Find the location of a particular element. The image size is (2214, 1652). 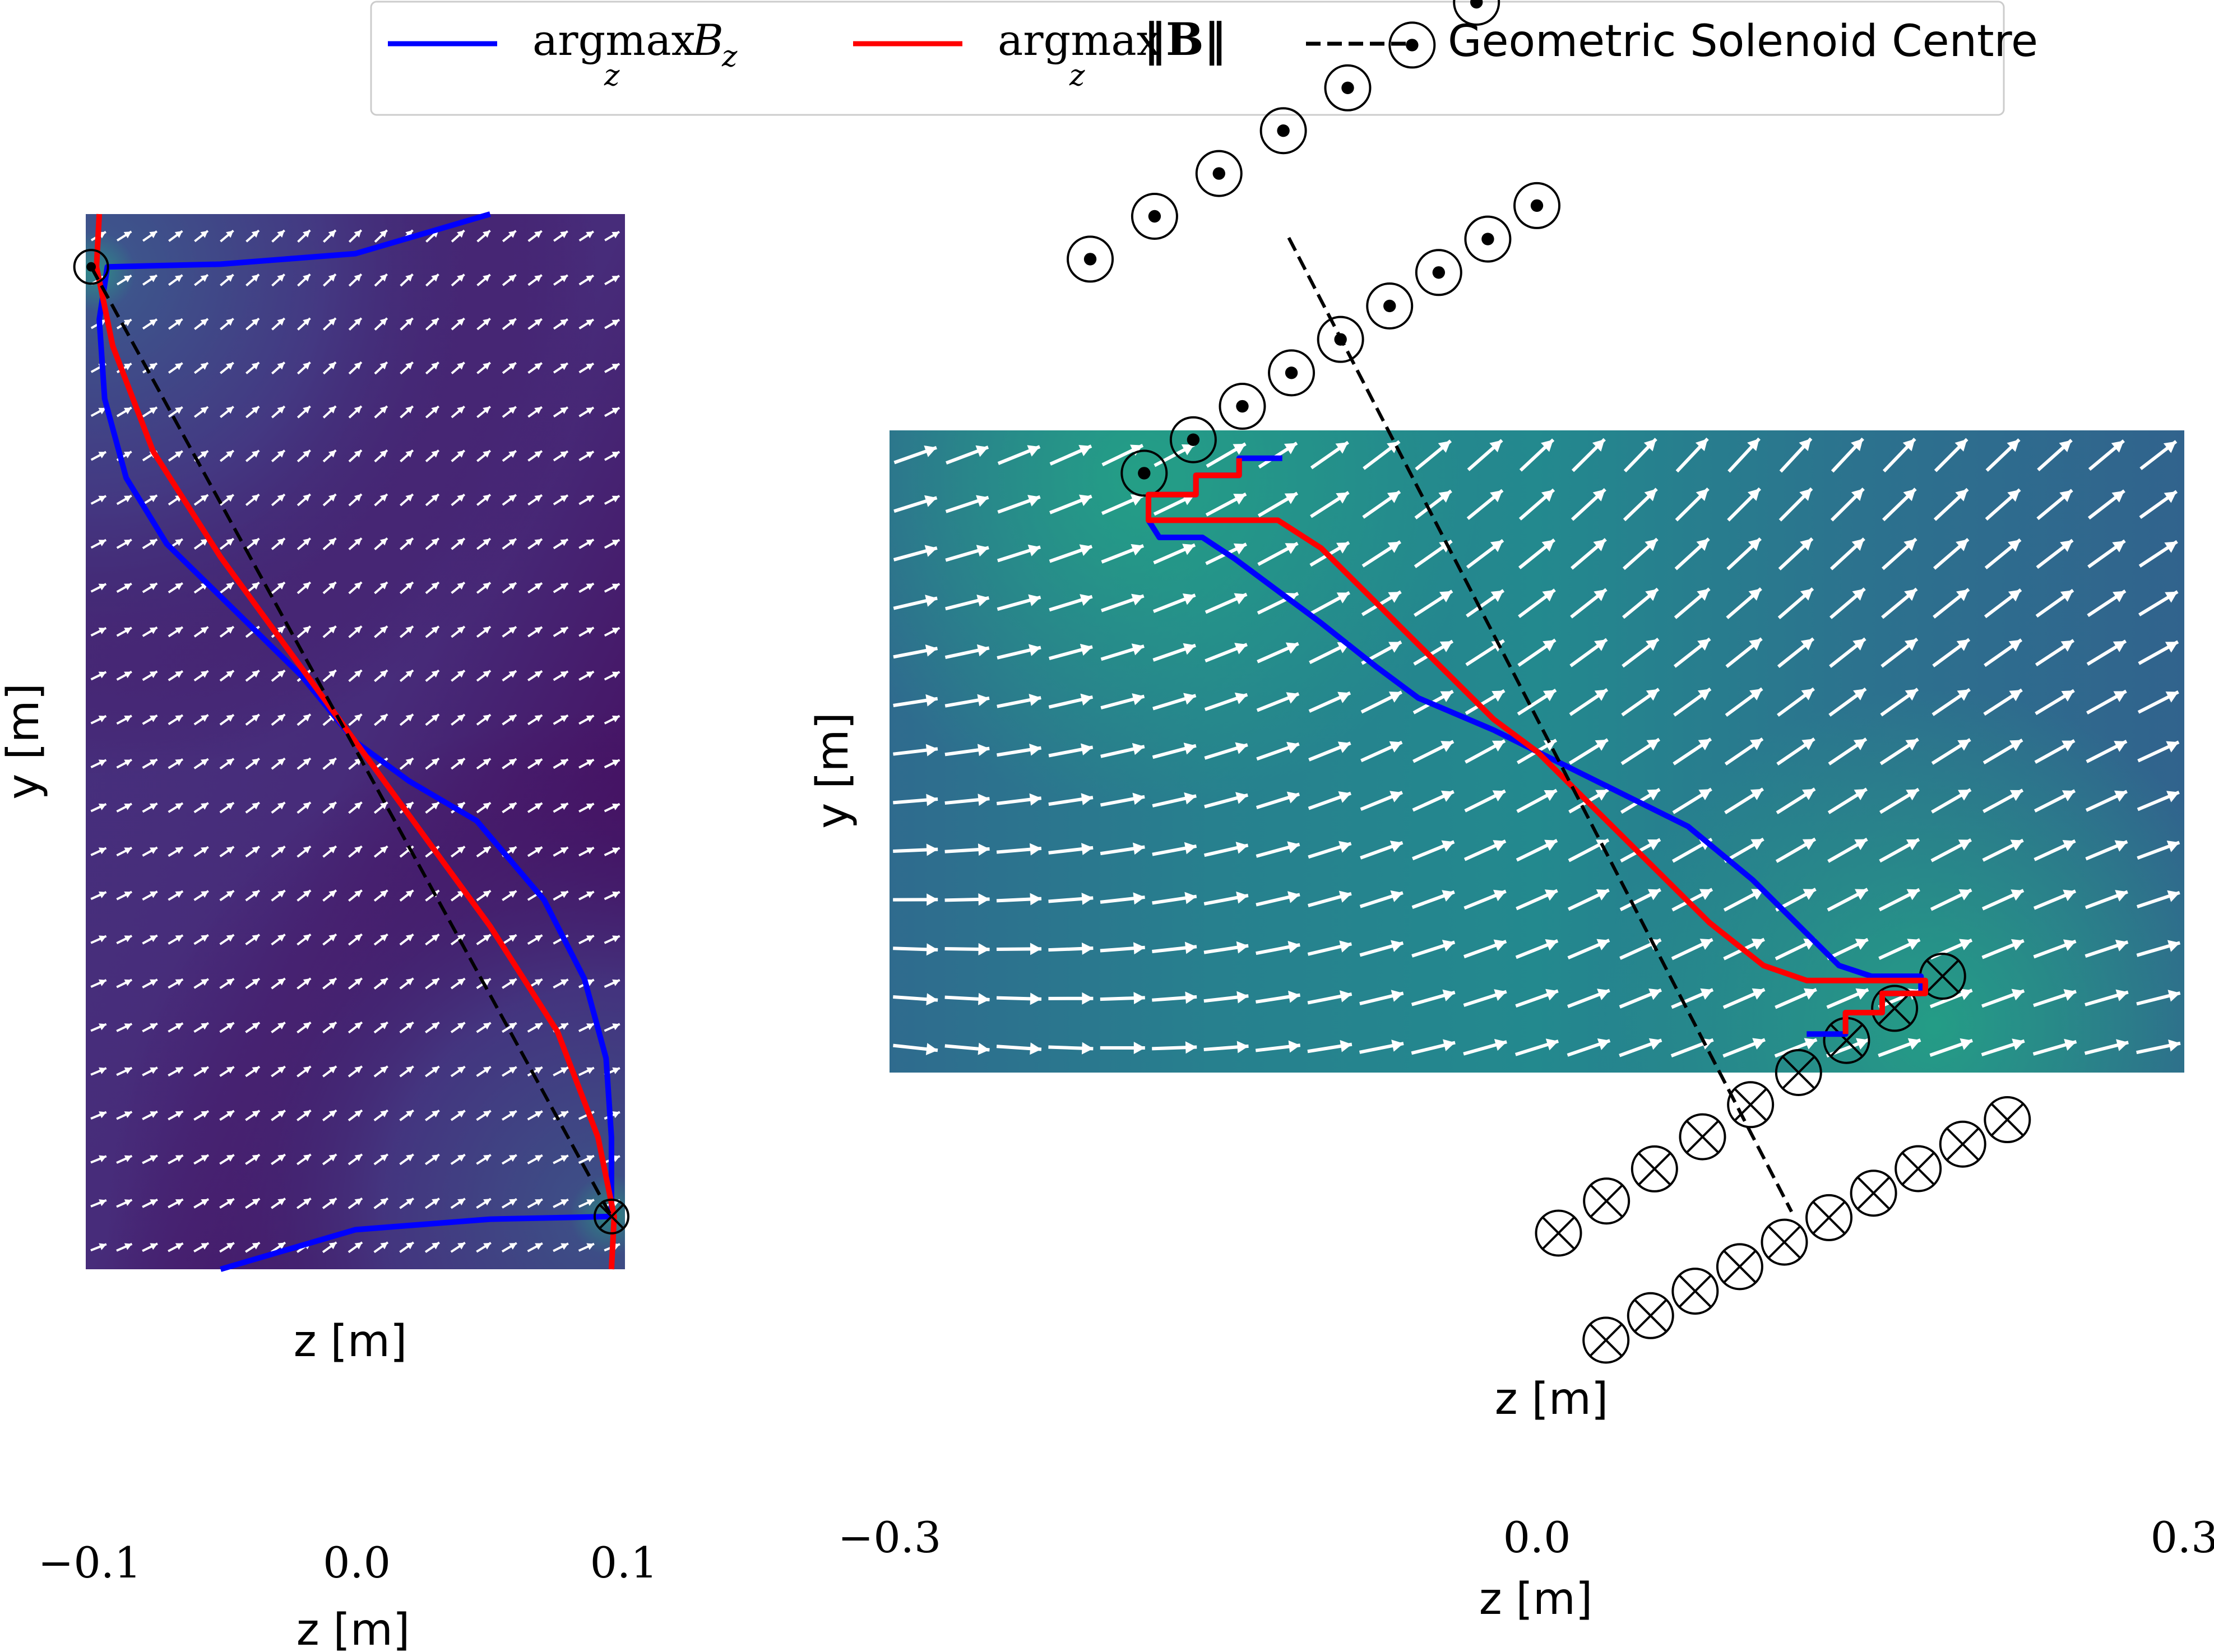

legend-bz-math-sub: z is located at coordinates (729, 56).